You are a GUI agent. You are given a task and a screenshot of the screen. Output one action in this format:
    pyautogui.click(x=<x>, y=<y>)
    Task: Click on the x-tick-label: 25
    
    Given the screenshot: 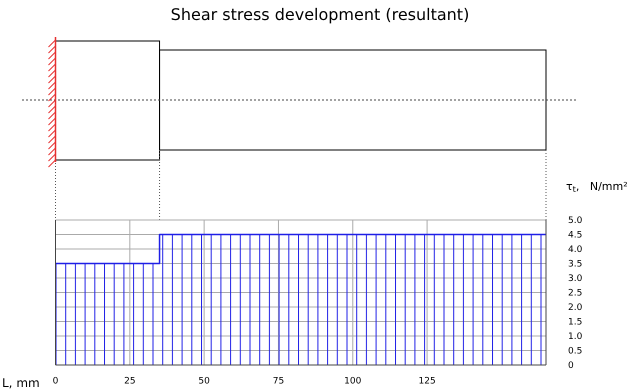 What is the action you would take?
    pyautogui.click(x=130, y=381)
    